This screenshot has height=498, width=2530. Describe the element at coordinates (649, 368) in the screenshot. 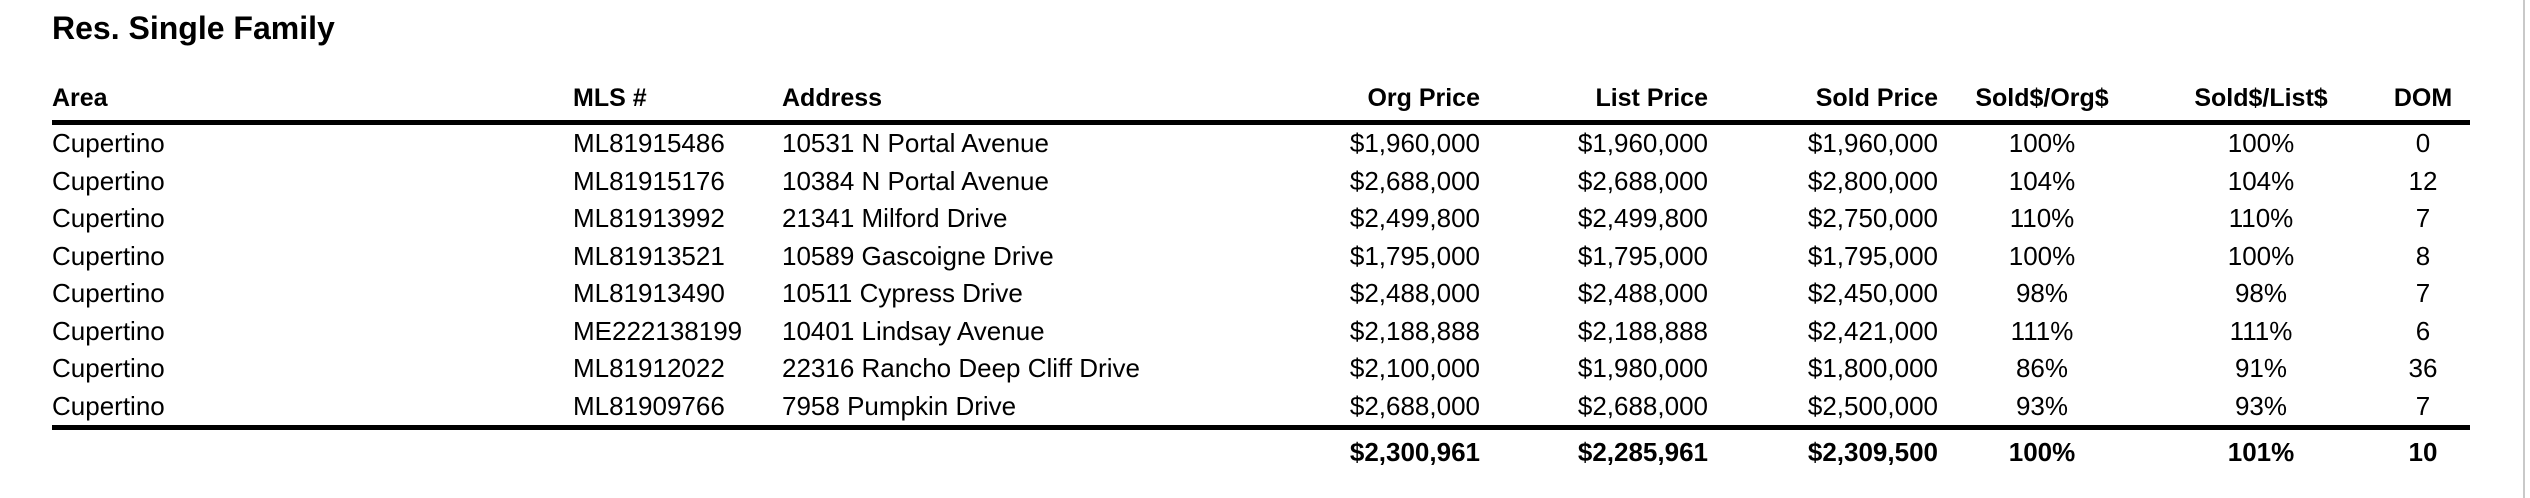

I see `table-cell: ML81912022` at that location.